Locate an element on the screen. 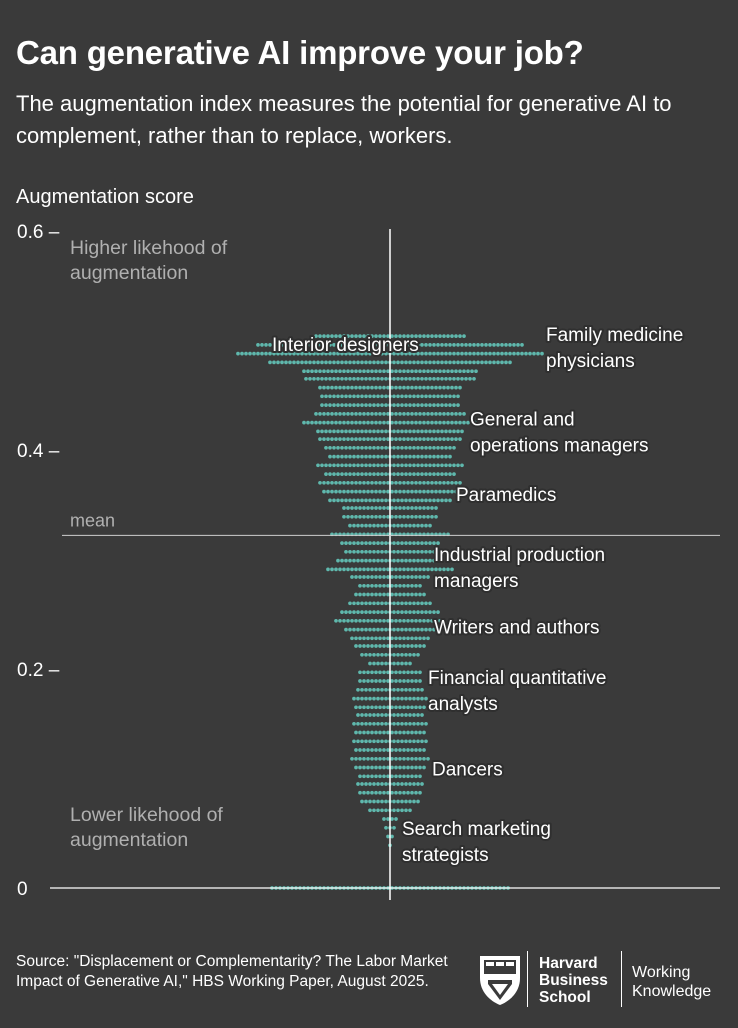  hbs-wordmark: Harvard Business School is located at coordinates (573, 980).